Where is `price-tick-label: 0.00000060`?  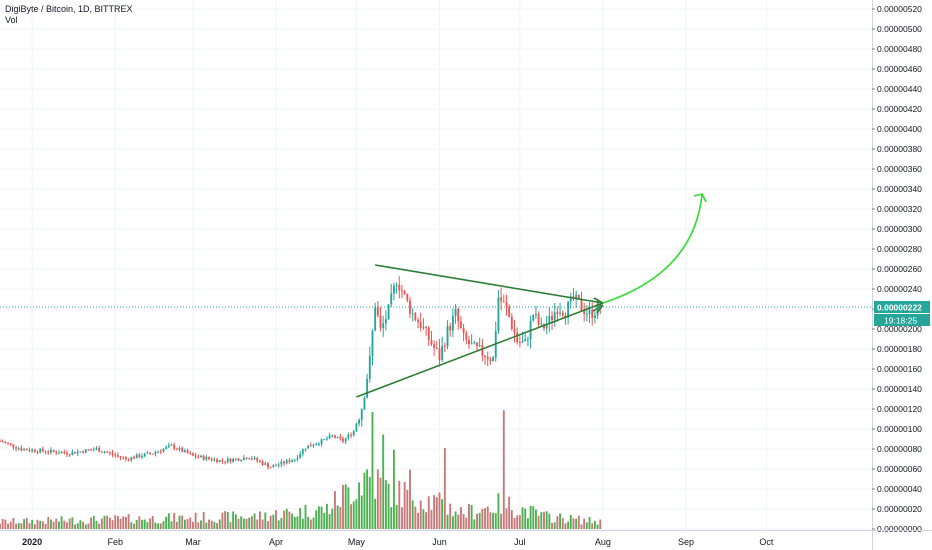
price-tick-label: 0.00000060 is located at coordinates (899, 469).